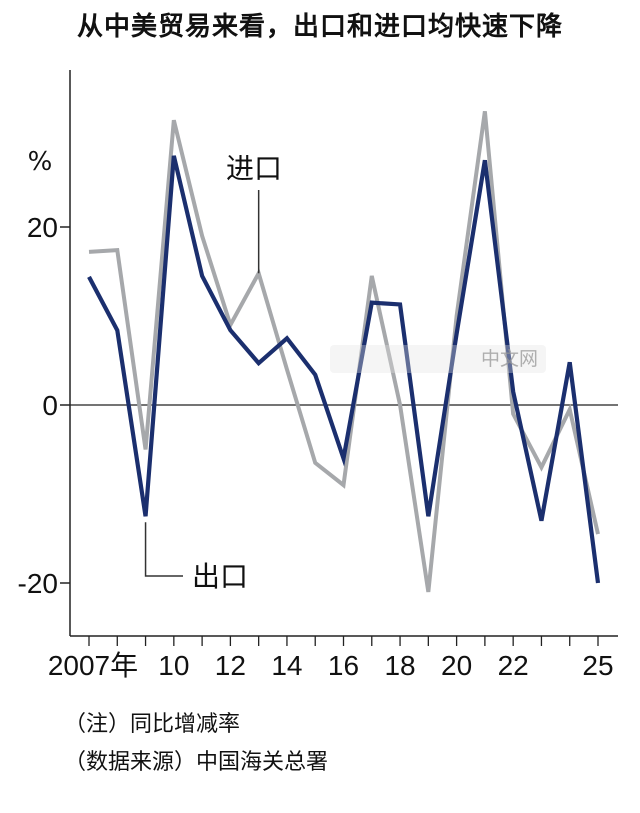 The width and height of the screenshot is (640, 813). Describe the element at coordinates (40, 162) in the screenshot. I see `y-unit-label: %` at that location.